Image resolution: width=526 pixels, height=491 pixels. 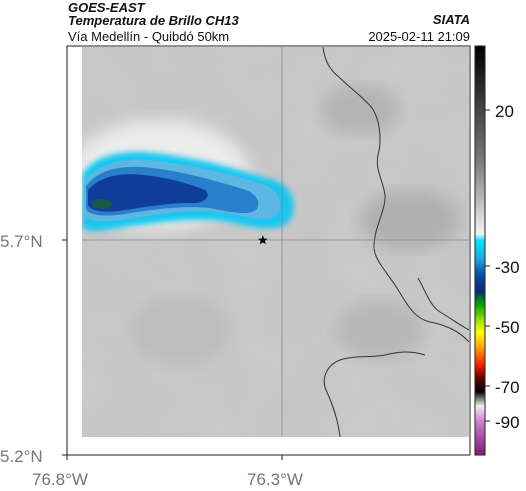 I want to click on location-label: Vía Medellín - Quibdó 50km, so click(x=149, y=36).